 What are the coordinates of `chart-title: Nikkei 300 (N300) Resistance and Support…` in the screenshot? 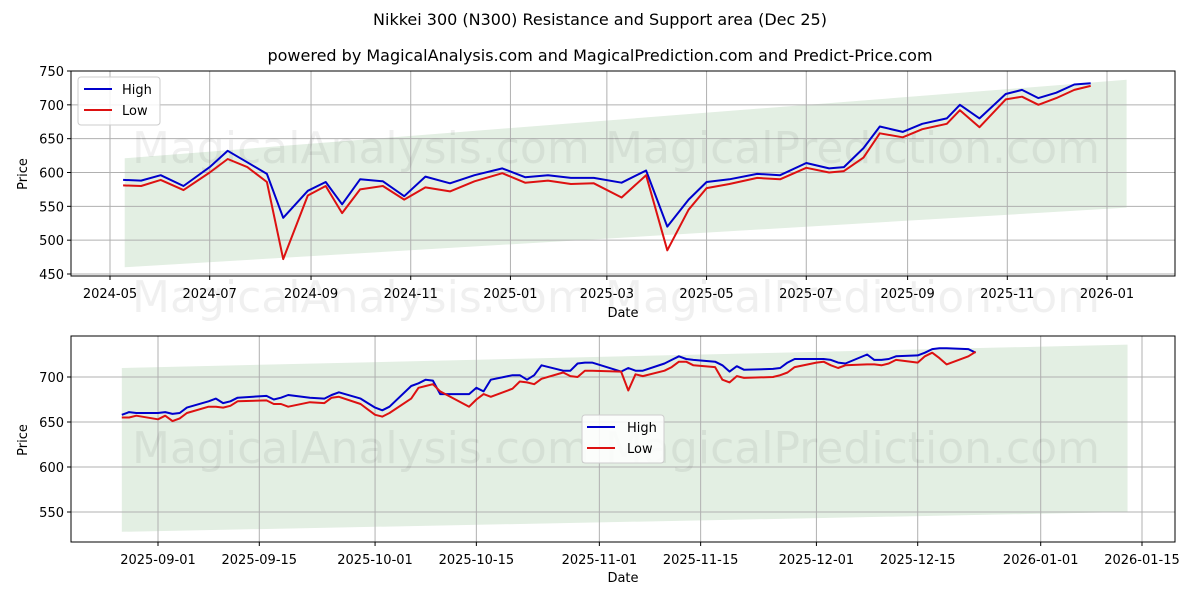 It's located at (600, 19).